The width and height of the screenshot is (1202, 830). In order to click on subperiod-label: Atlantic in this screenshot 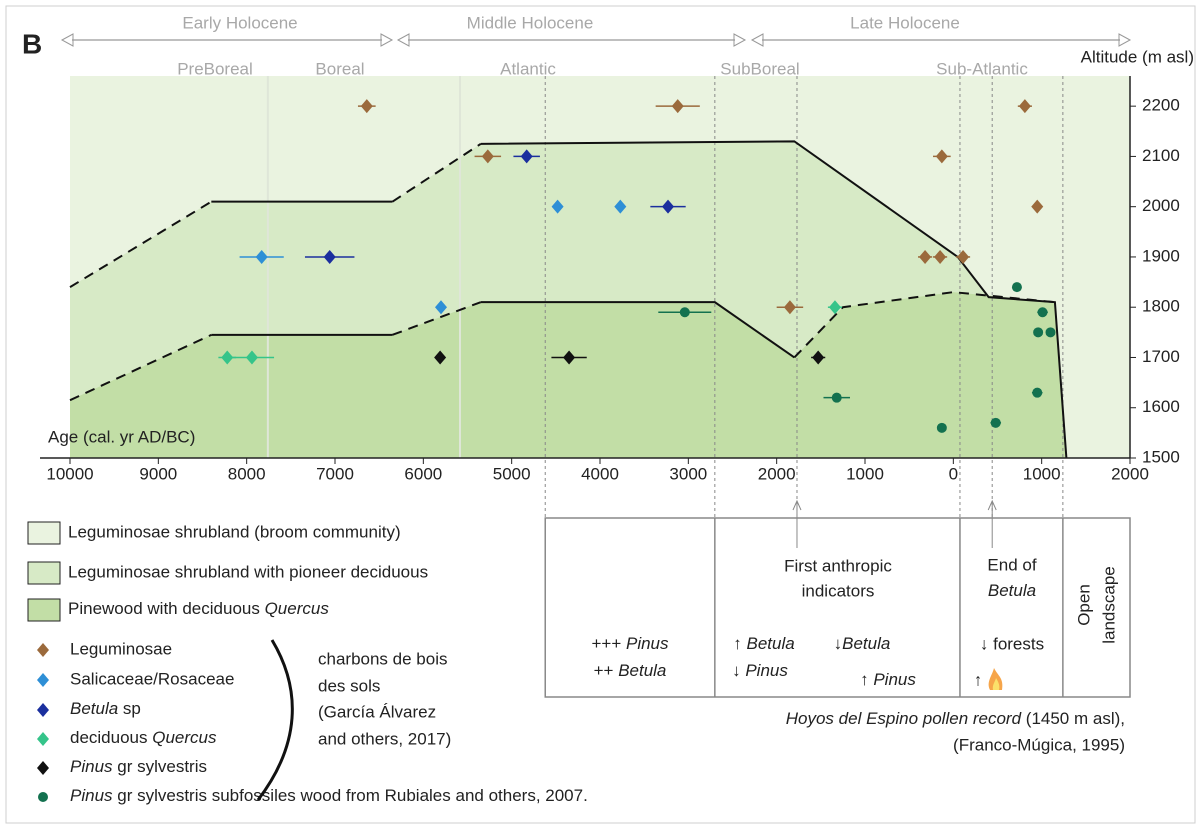, I will do `click(528, 68)`.